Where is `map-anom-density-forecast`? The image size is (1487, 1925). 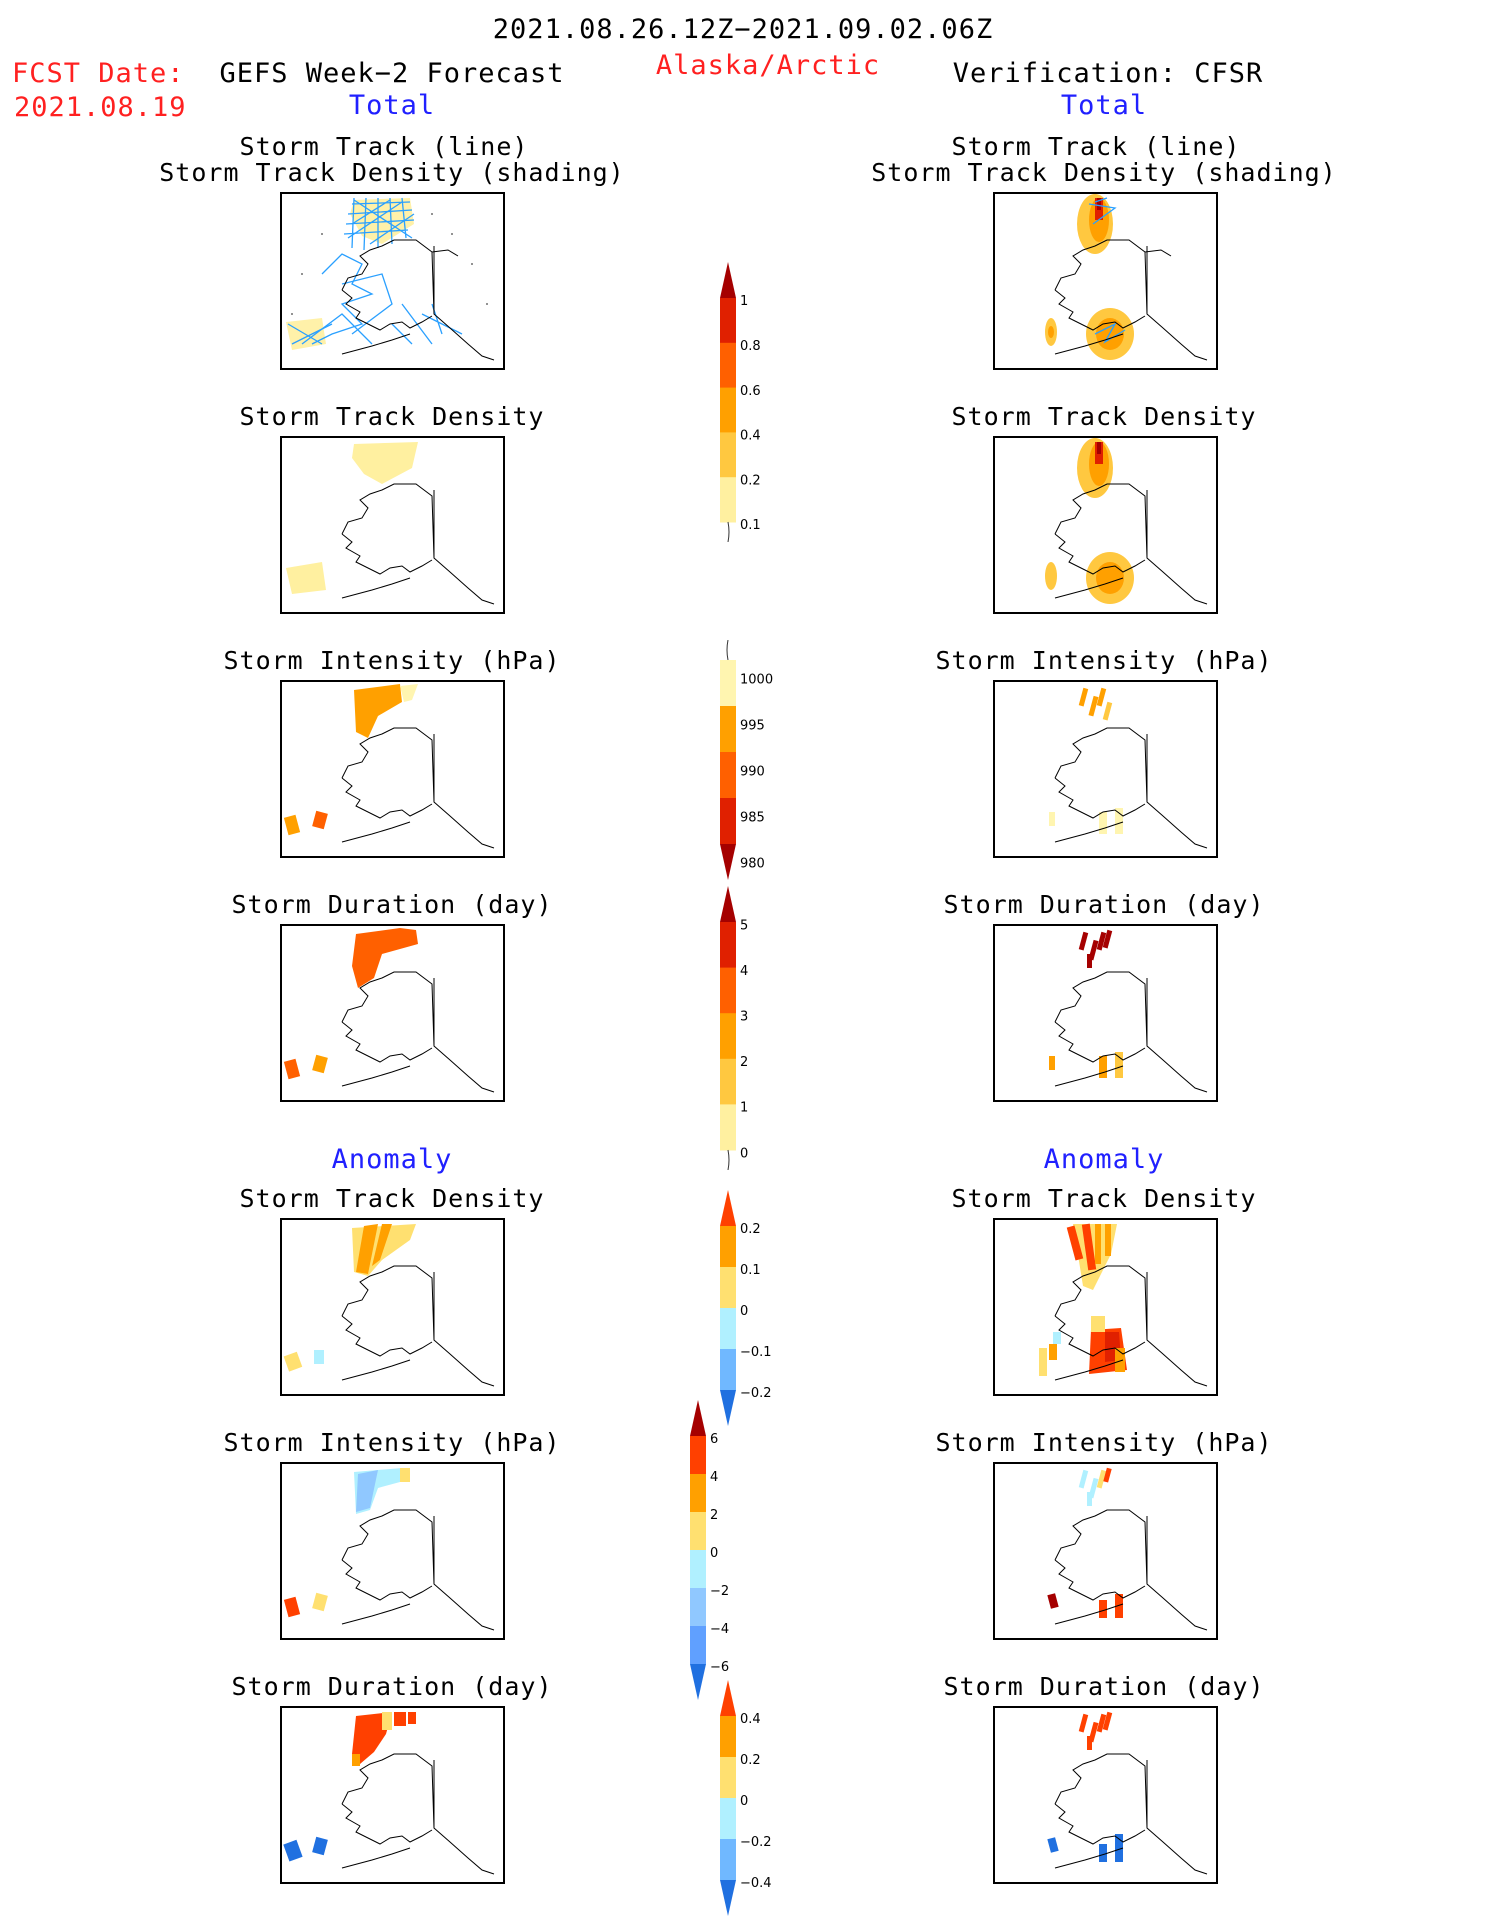
map-anom-density-forecast is located at coordinates (392, 1307).